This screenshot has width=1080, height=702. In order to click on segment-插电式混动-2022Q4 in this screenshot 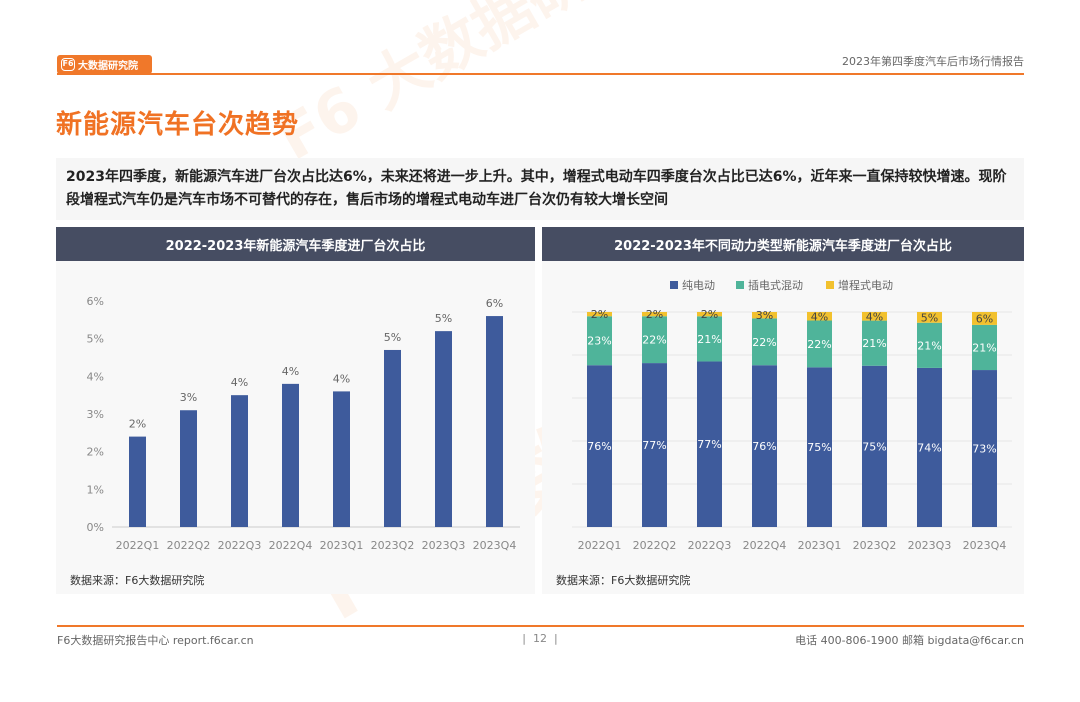, I will do `click(764, 342)`.